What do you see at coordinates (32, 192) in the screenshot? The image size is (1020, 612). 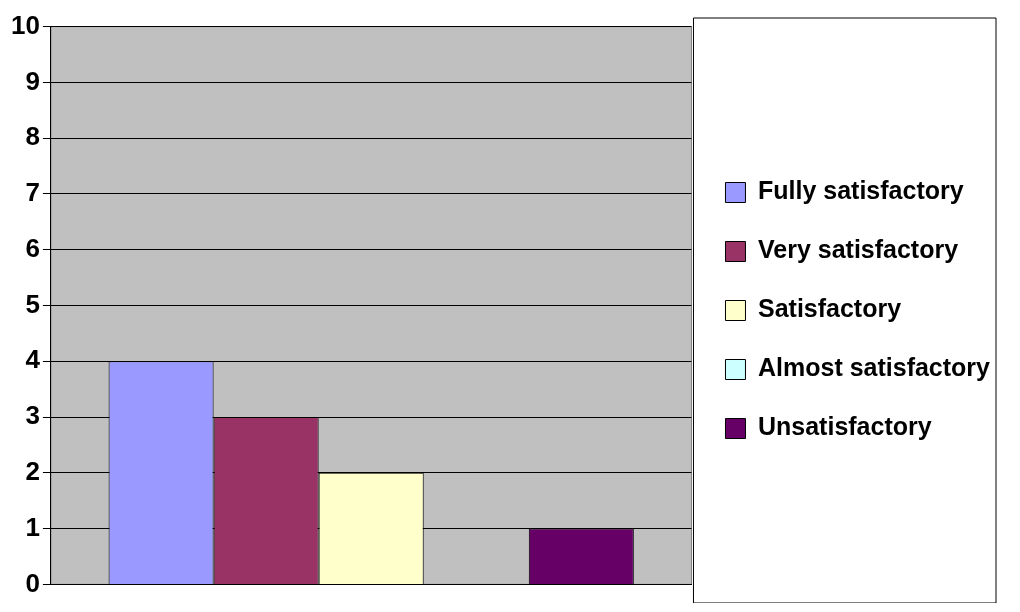 I see `y-tick-label: 7` at bounding box center [32, 192].